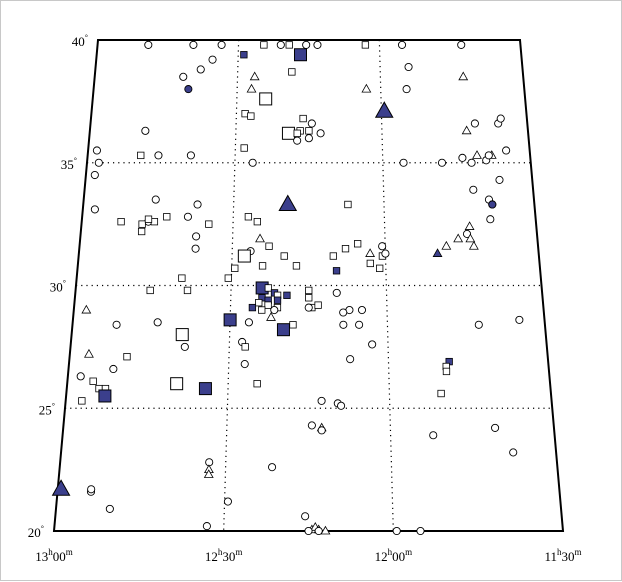 This screenshot has width=622, height=582. What do you see at coordinates (562, 555) in the screenshot?
I see `ra-tick-label: 11h30m` at bounding box center [562, 555].